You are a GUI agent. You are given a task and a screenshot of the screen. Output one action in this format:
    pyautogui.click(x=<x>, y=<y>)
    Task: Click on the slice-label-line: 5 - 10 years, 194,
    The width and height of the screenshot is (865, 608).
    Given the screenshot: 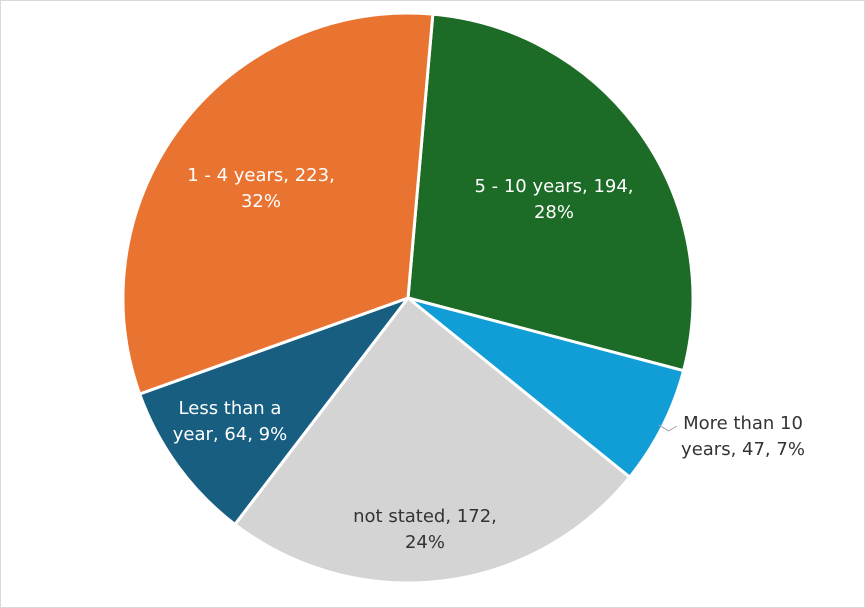 What is the action you would take?
    pyautogui.click(x=553, y=186)
    